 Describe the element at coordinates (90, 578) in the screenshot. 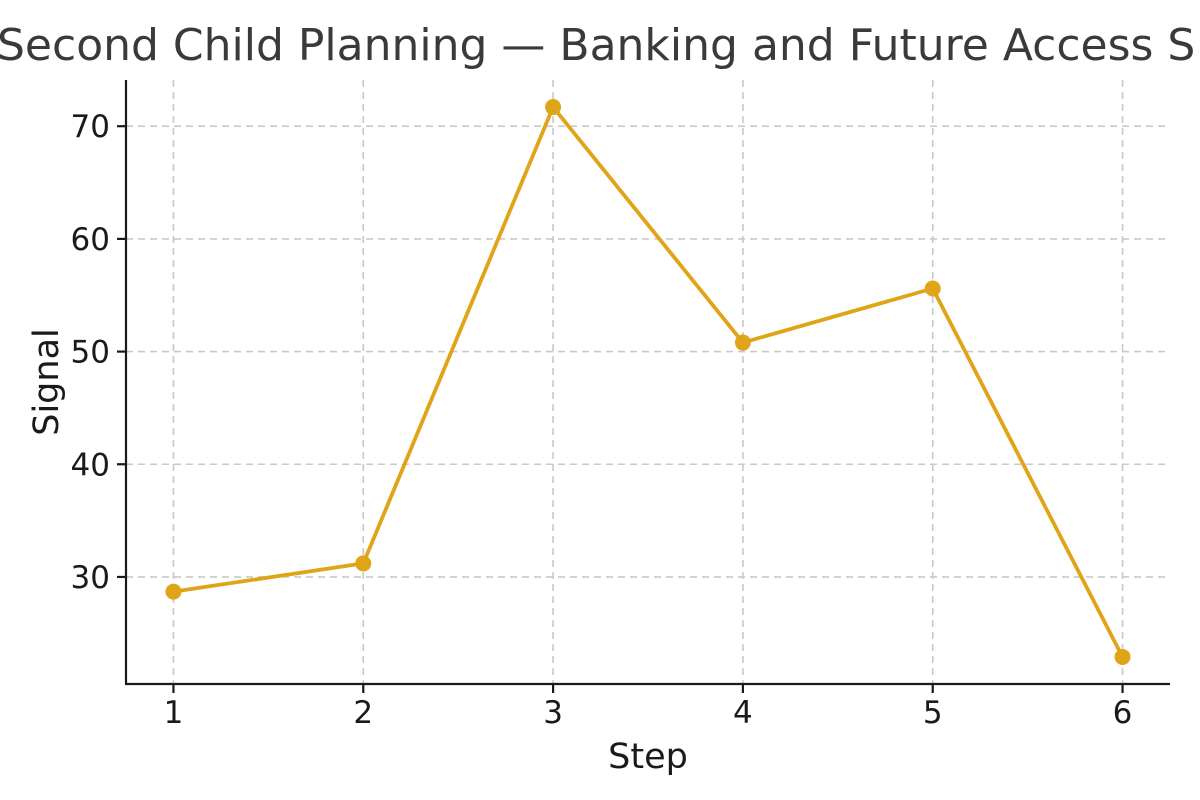

I see `y-tick-label: 30` at that location.